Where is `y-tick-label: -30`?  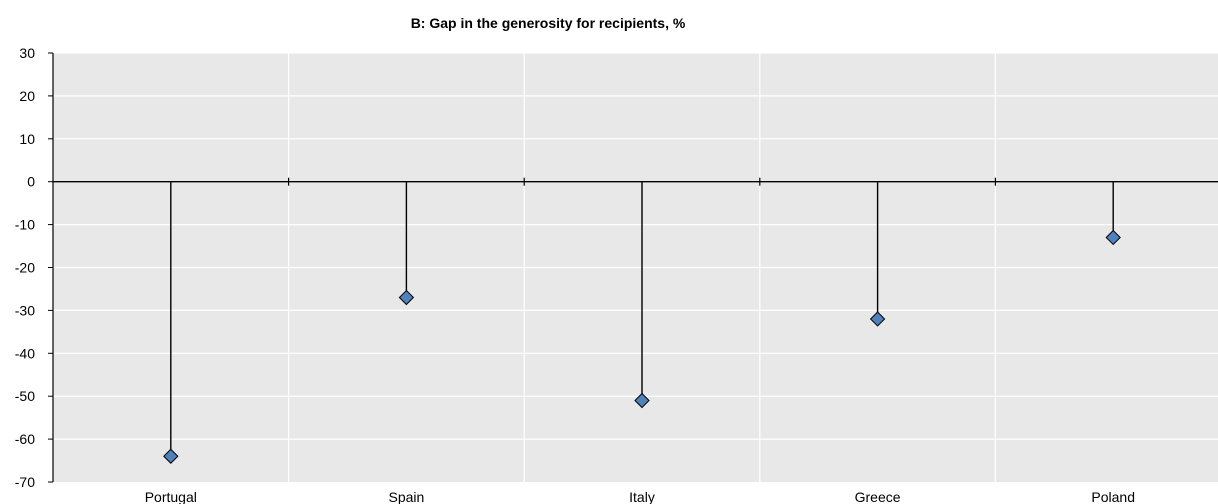 y-tick-label: -30 is located at coordinates (25, 310).